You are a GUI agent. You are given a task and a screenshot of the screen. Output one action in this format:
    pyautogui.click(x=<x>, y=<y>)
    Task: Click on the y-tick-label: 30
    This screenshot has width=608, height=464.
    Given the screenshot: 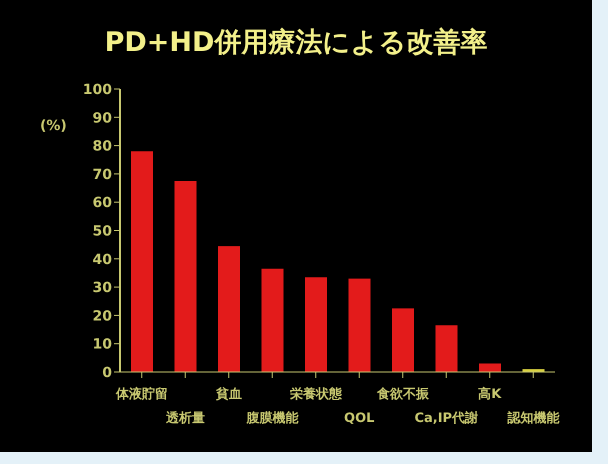 What is the action you would take?
    pyautogui.click(x=102, y=288)
    